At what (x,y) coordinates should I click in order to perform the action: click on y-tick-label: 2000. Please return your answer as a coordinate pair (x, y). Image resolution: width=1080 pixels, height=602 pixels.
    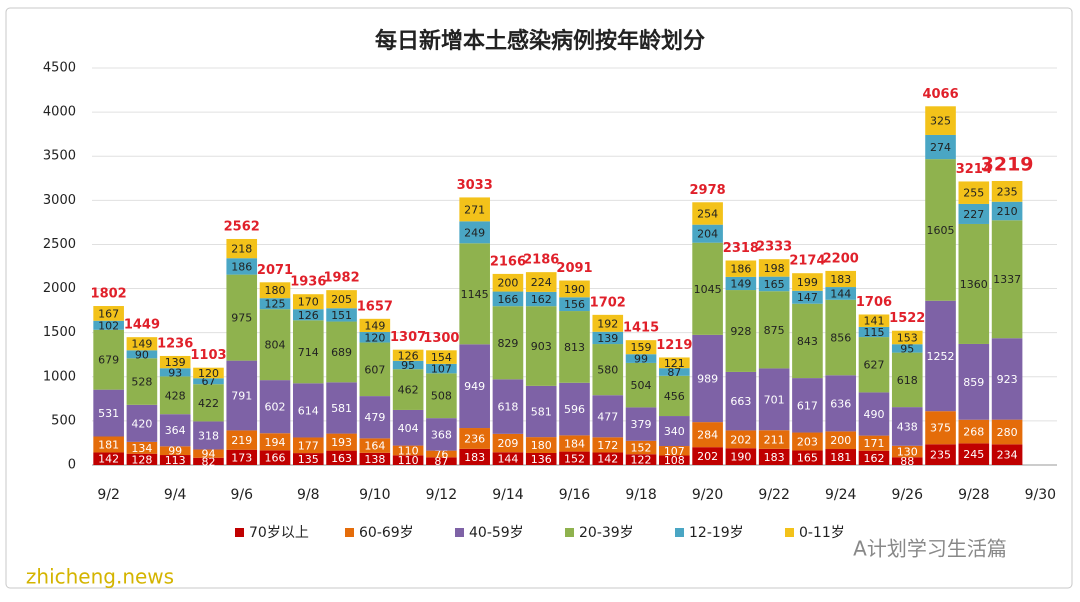
    Looking at the image, I should click on (59, 288).